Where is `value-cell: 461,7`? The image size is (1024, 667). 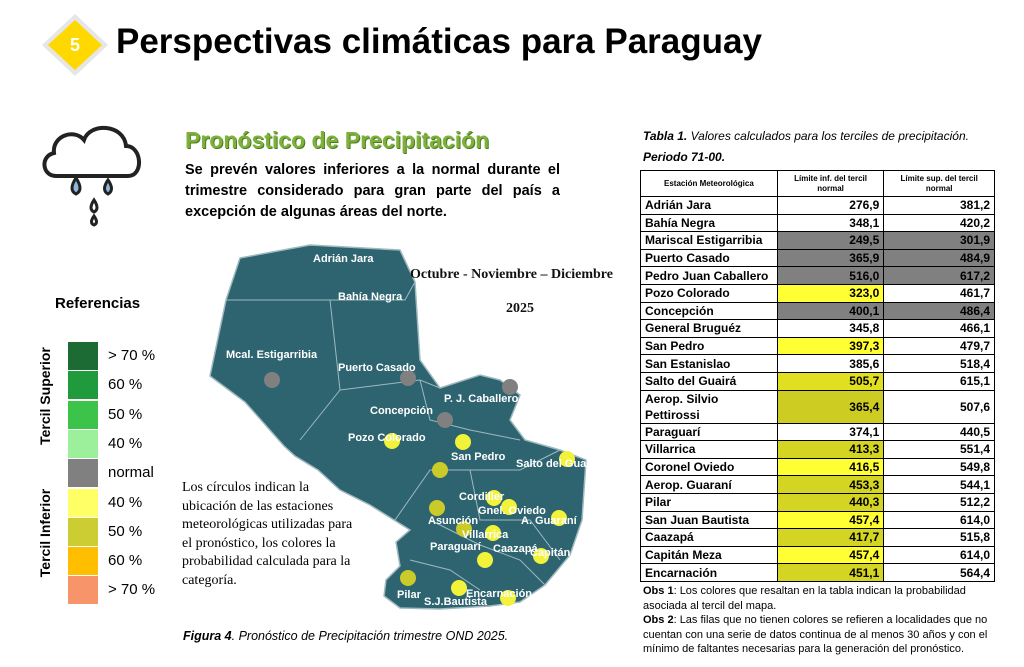 value-cell: 461,7 is located at coordinates (939, 293).